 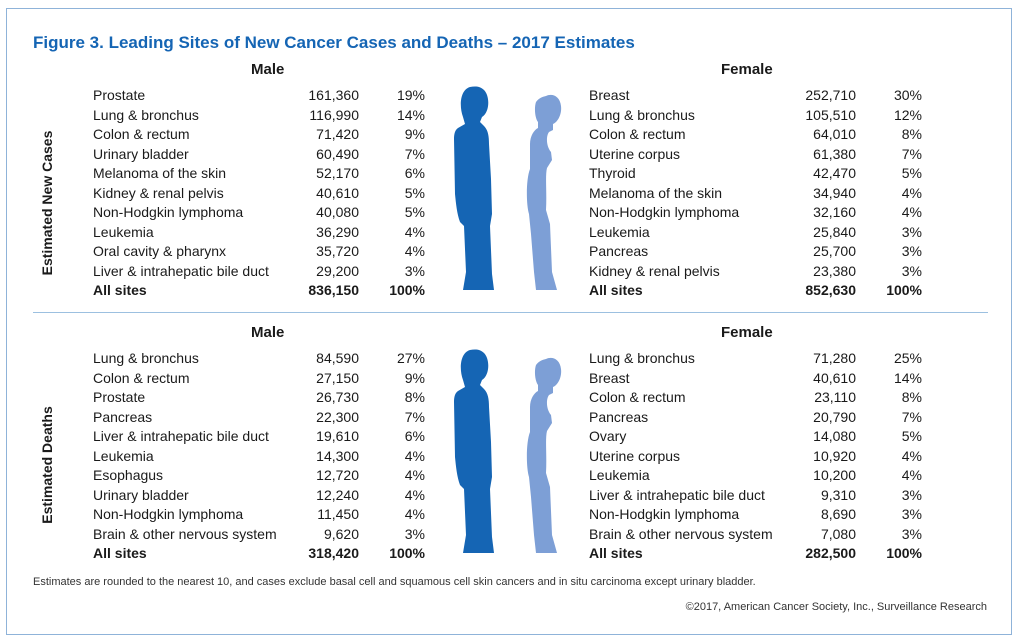 What do you see at coordinates (835, 397) in the screenshot?
I see `case-count: 23,110` at bounding box center [835, 397].